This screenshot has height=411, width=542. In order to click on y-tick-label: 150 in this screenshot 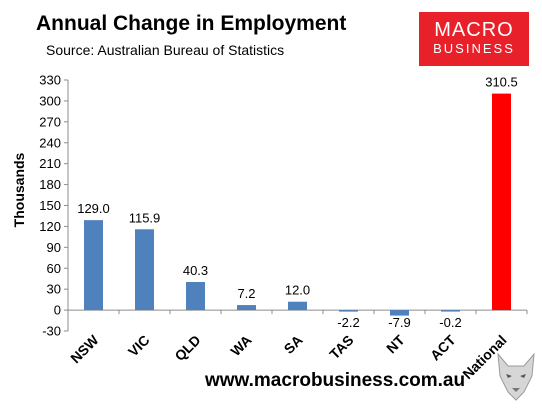, I will do `click(50, 205)`.